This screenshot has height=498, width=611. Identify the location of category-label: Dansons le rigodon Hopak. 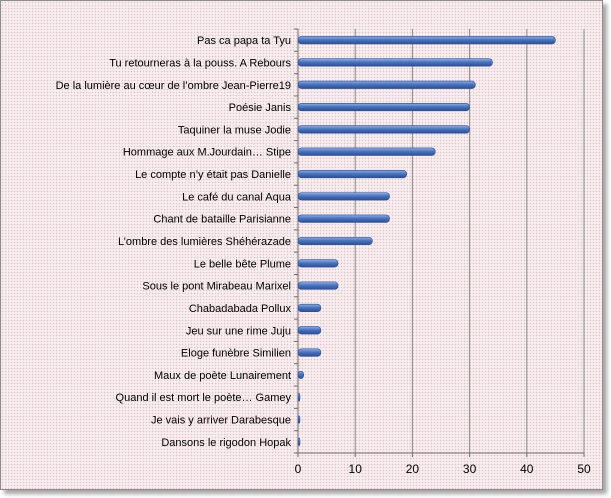
(226, 443).